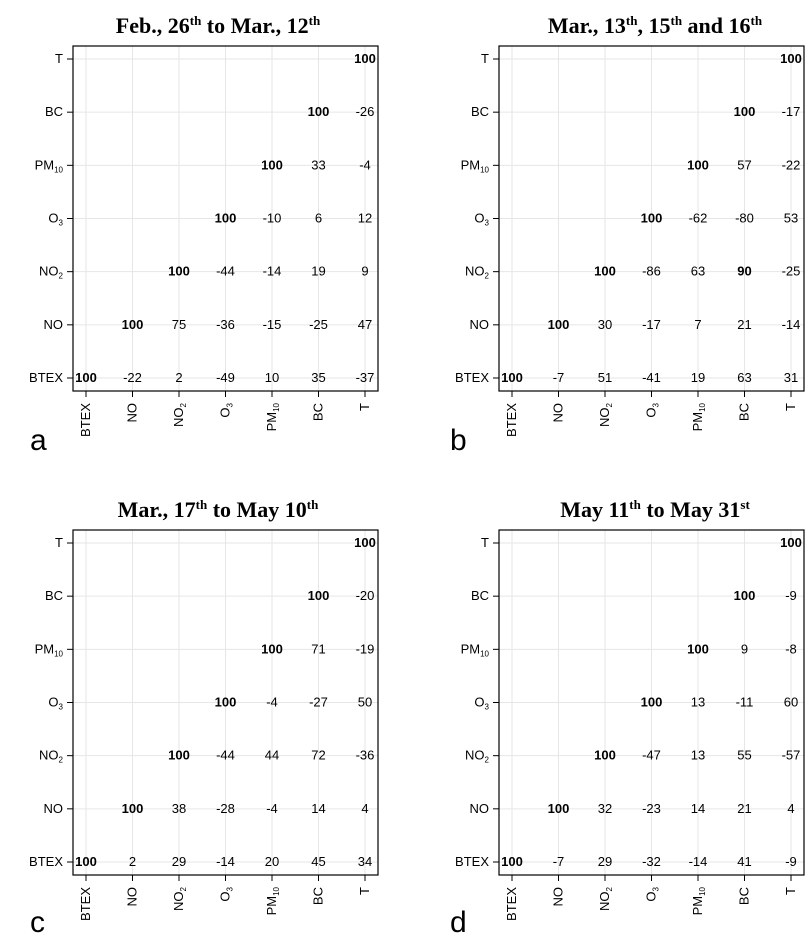  What do you see at coordinates (318, 164) in the screenshot?
I see `cell-value: 33` at bounding box center [318, 164].